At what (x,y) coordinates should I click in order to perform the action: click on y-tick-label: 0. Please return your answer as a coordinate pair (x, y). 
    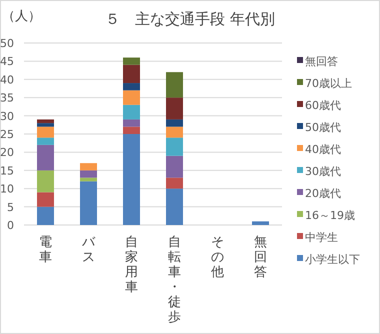
    Looking at the image, I should click on (10, 225).